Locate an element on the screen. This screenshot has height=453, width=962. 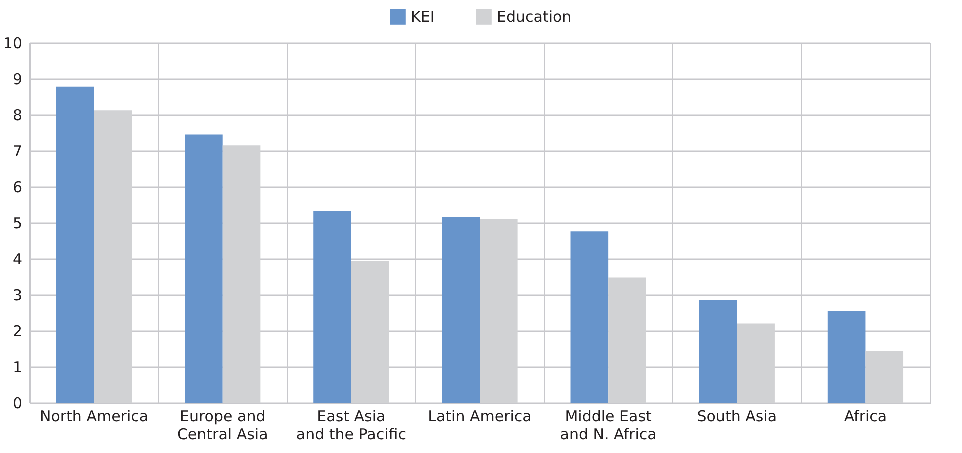
x-tick-label: South Asia is located at coordinates (737, 417).